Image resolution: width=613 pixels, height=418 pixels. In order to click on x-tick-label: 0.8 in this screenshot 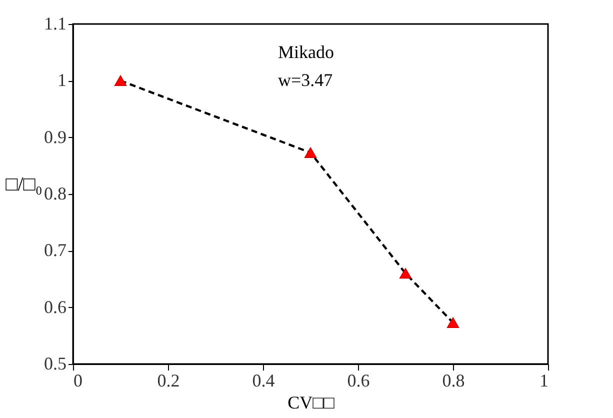, I will do `click(453, 380)`.